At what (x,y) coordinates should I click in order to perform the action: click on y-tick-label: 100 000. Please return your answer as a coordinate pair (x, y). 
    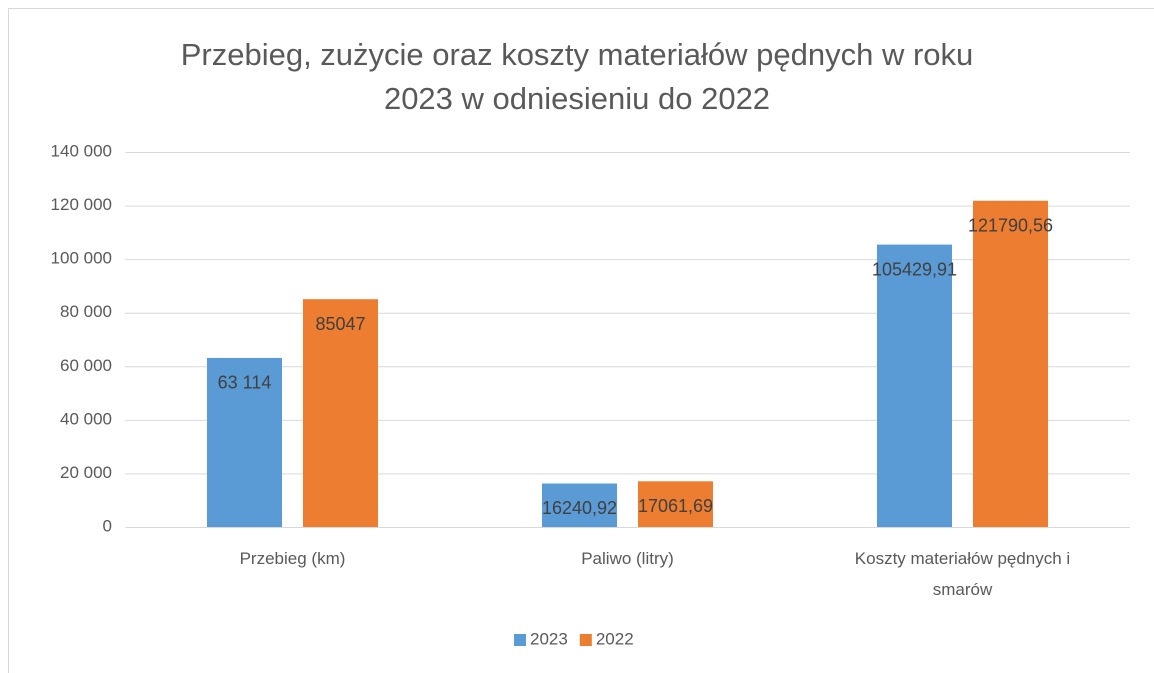
    Looking at the image, I should click on (81, 258).